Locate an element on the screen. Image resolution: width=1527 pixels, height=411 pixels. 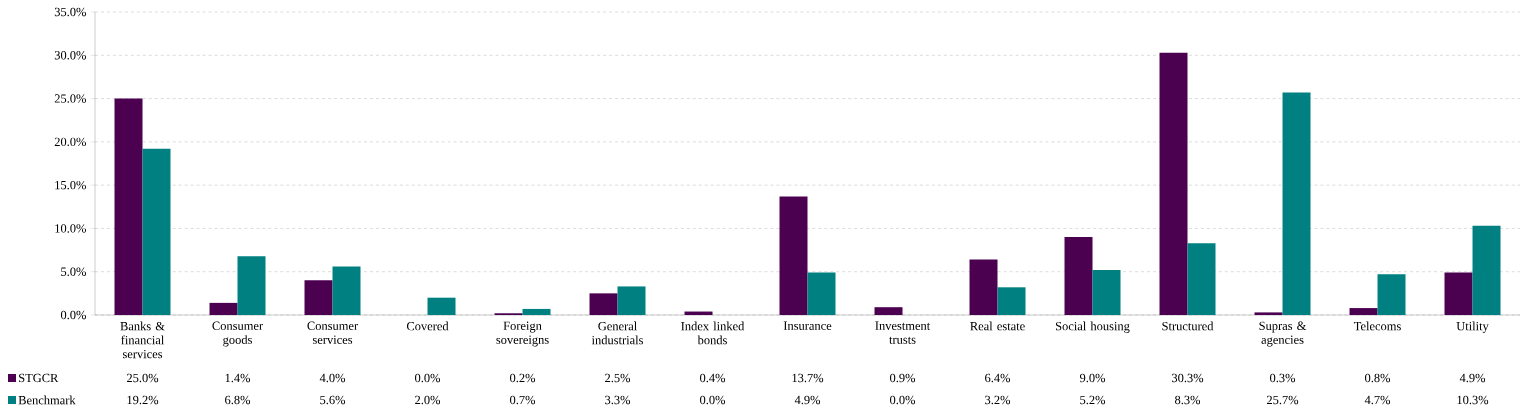
data-label: 0.2% is located at coordinates (523, 378).